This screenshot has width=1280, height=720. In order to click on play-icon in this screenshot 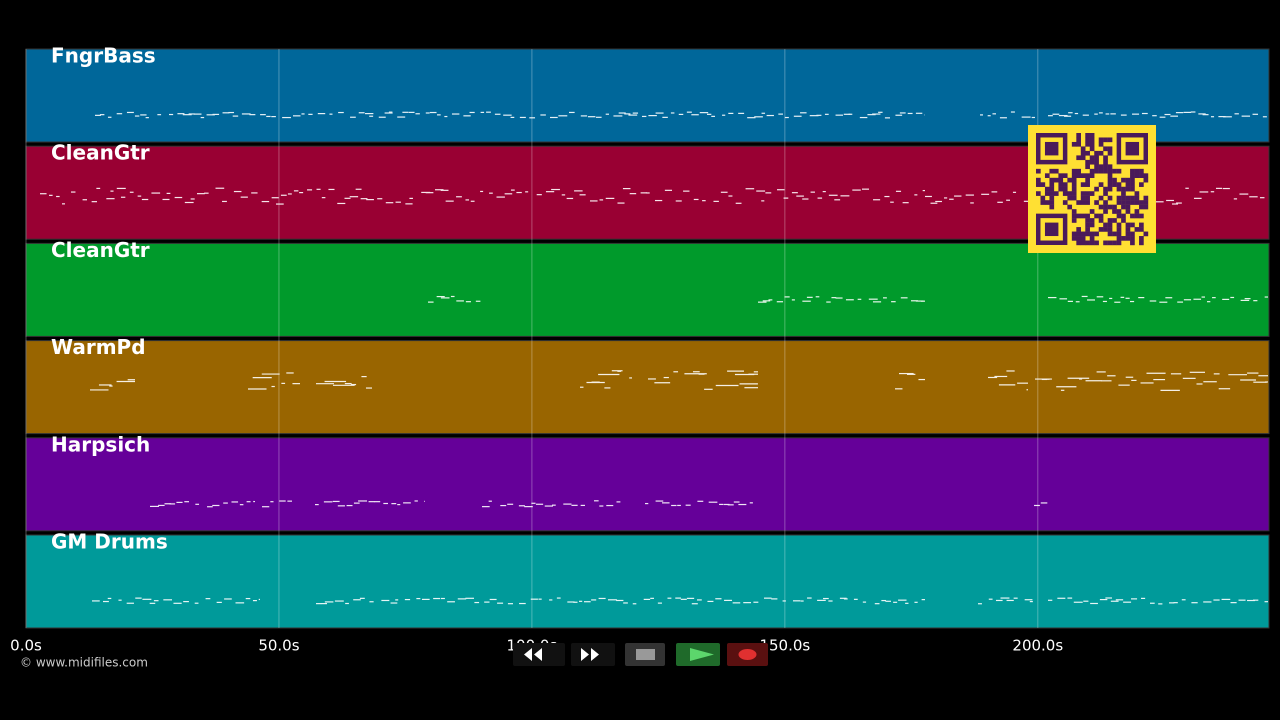, I will do `click(702, 654)`.